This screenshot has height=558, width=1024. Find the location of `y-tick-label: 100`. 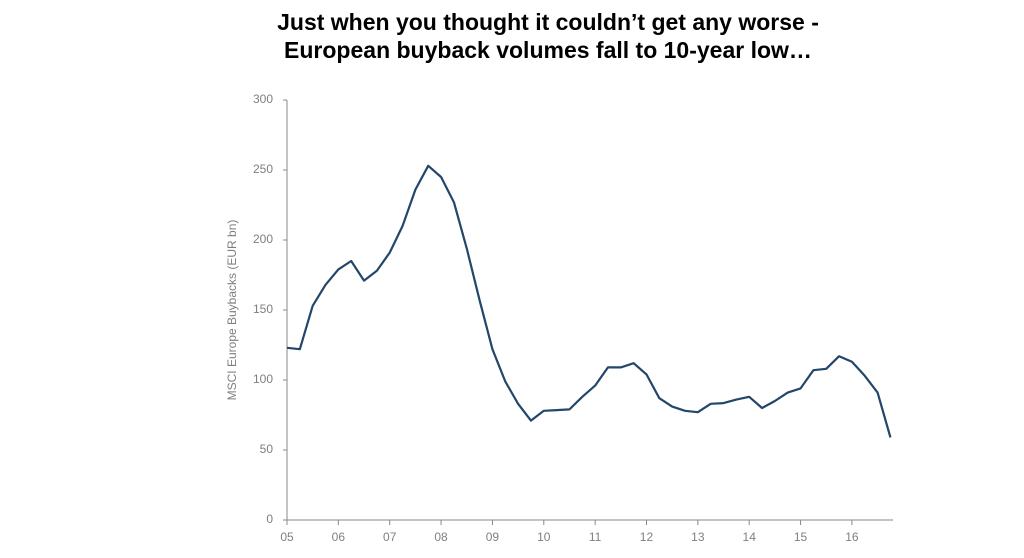

y-tick-label: 100 is located at coordinates (263, 379).